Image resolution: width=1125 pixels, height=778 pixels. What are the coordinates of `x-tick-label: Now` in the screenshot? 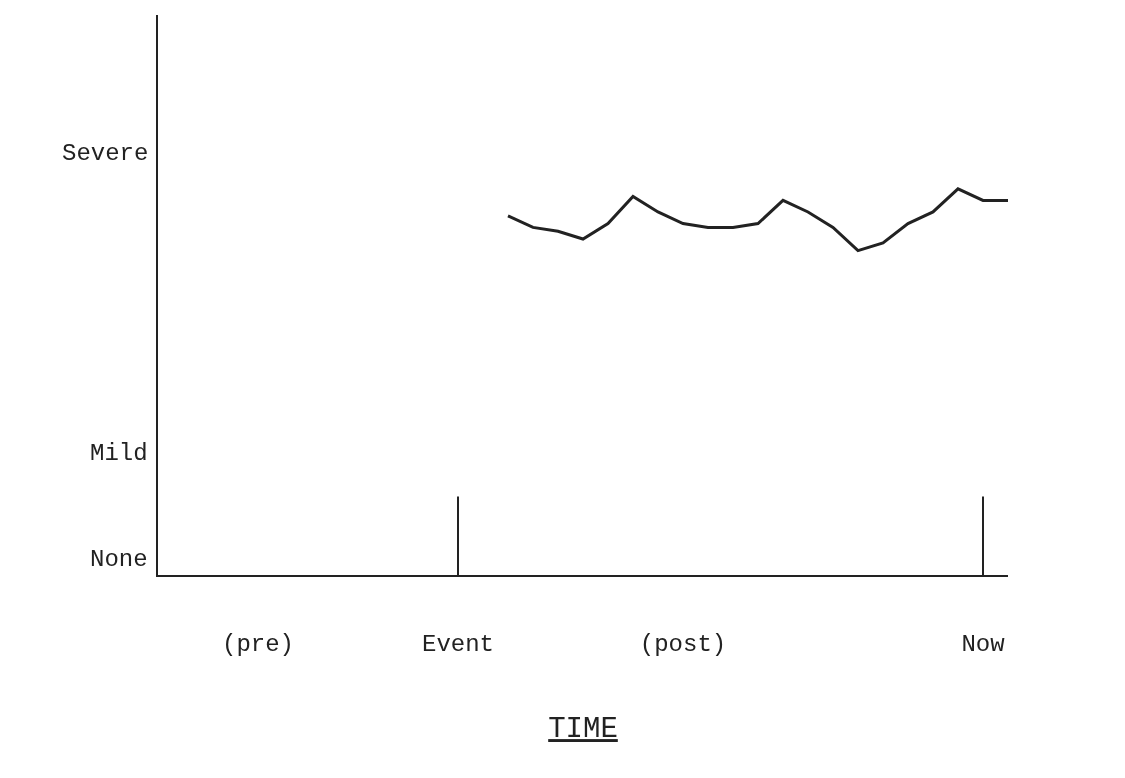 It's located at (983, 644).